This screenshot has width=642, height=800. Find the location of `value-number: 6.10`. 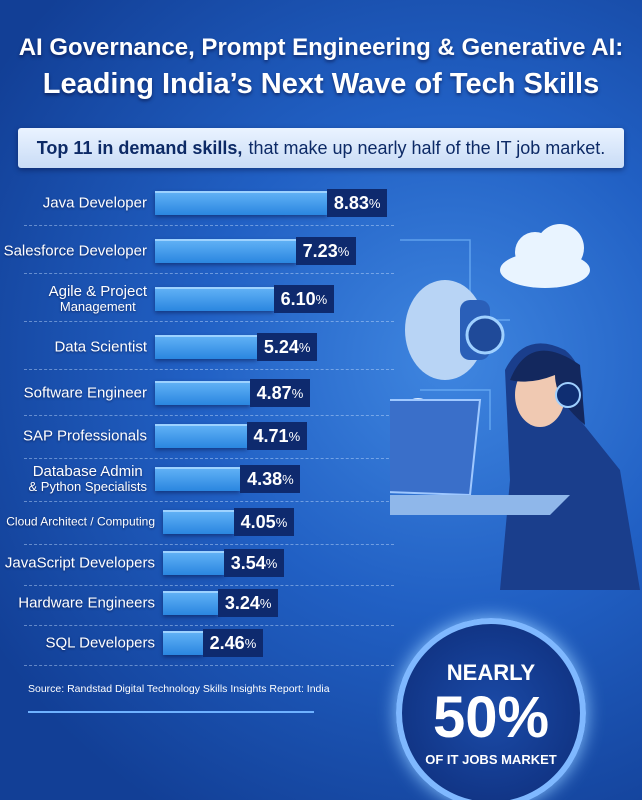

value-number: 6.10 is located at coordinates (298, 298).